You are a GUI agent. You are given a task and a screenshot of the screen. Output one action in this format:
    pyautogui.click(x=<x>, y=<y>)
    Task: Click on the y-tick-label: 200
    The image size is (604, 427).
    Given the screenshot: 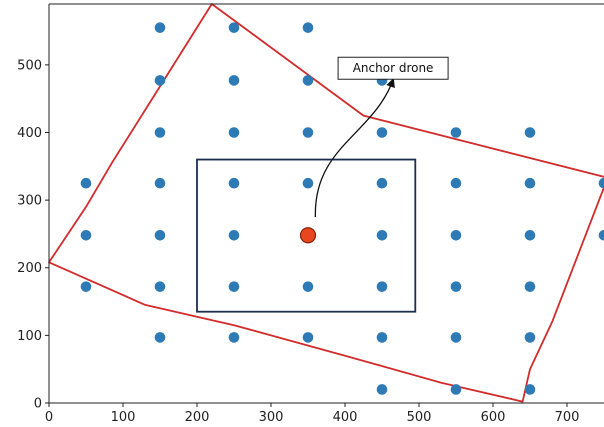 What is the action you would take?
    pyautogui.click(x=29, y=268)
    